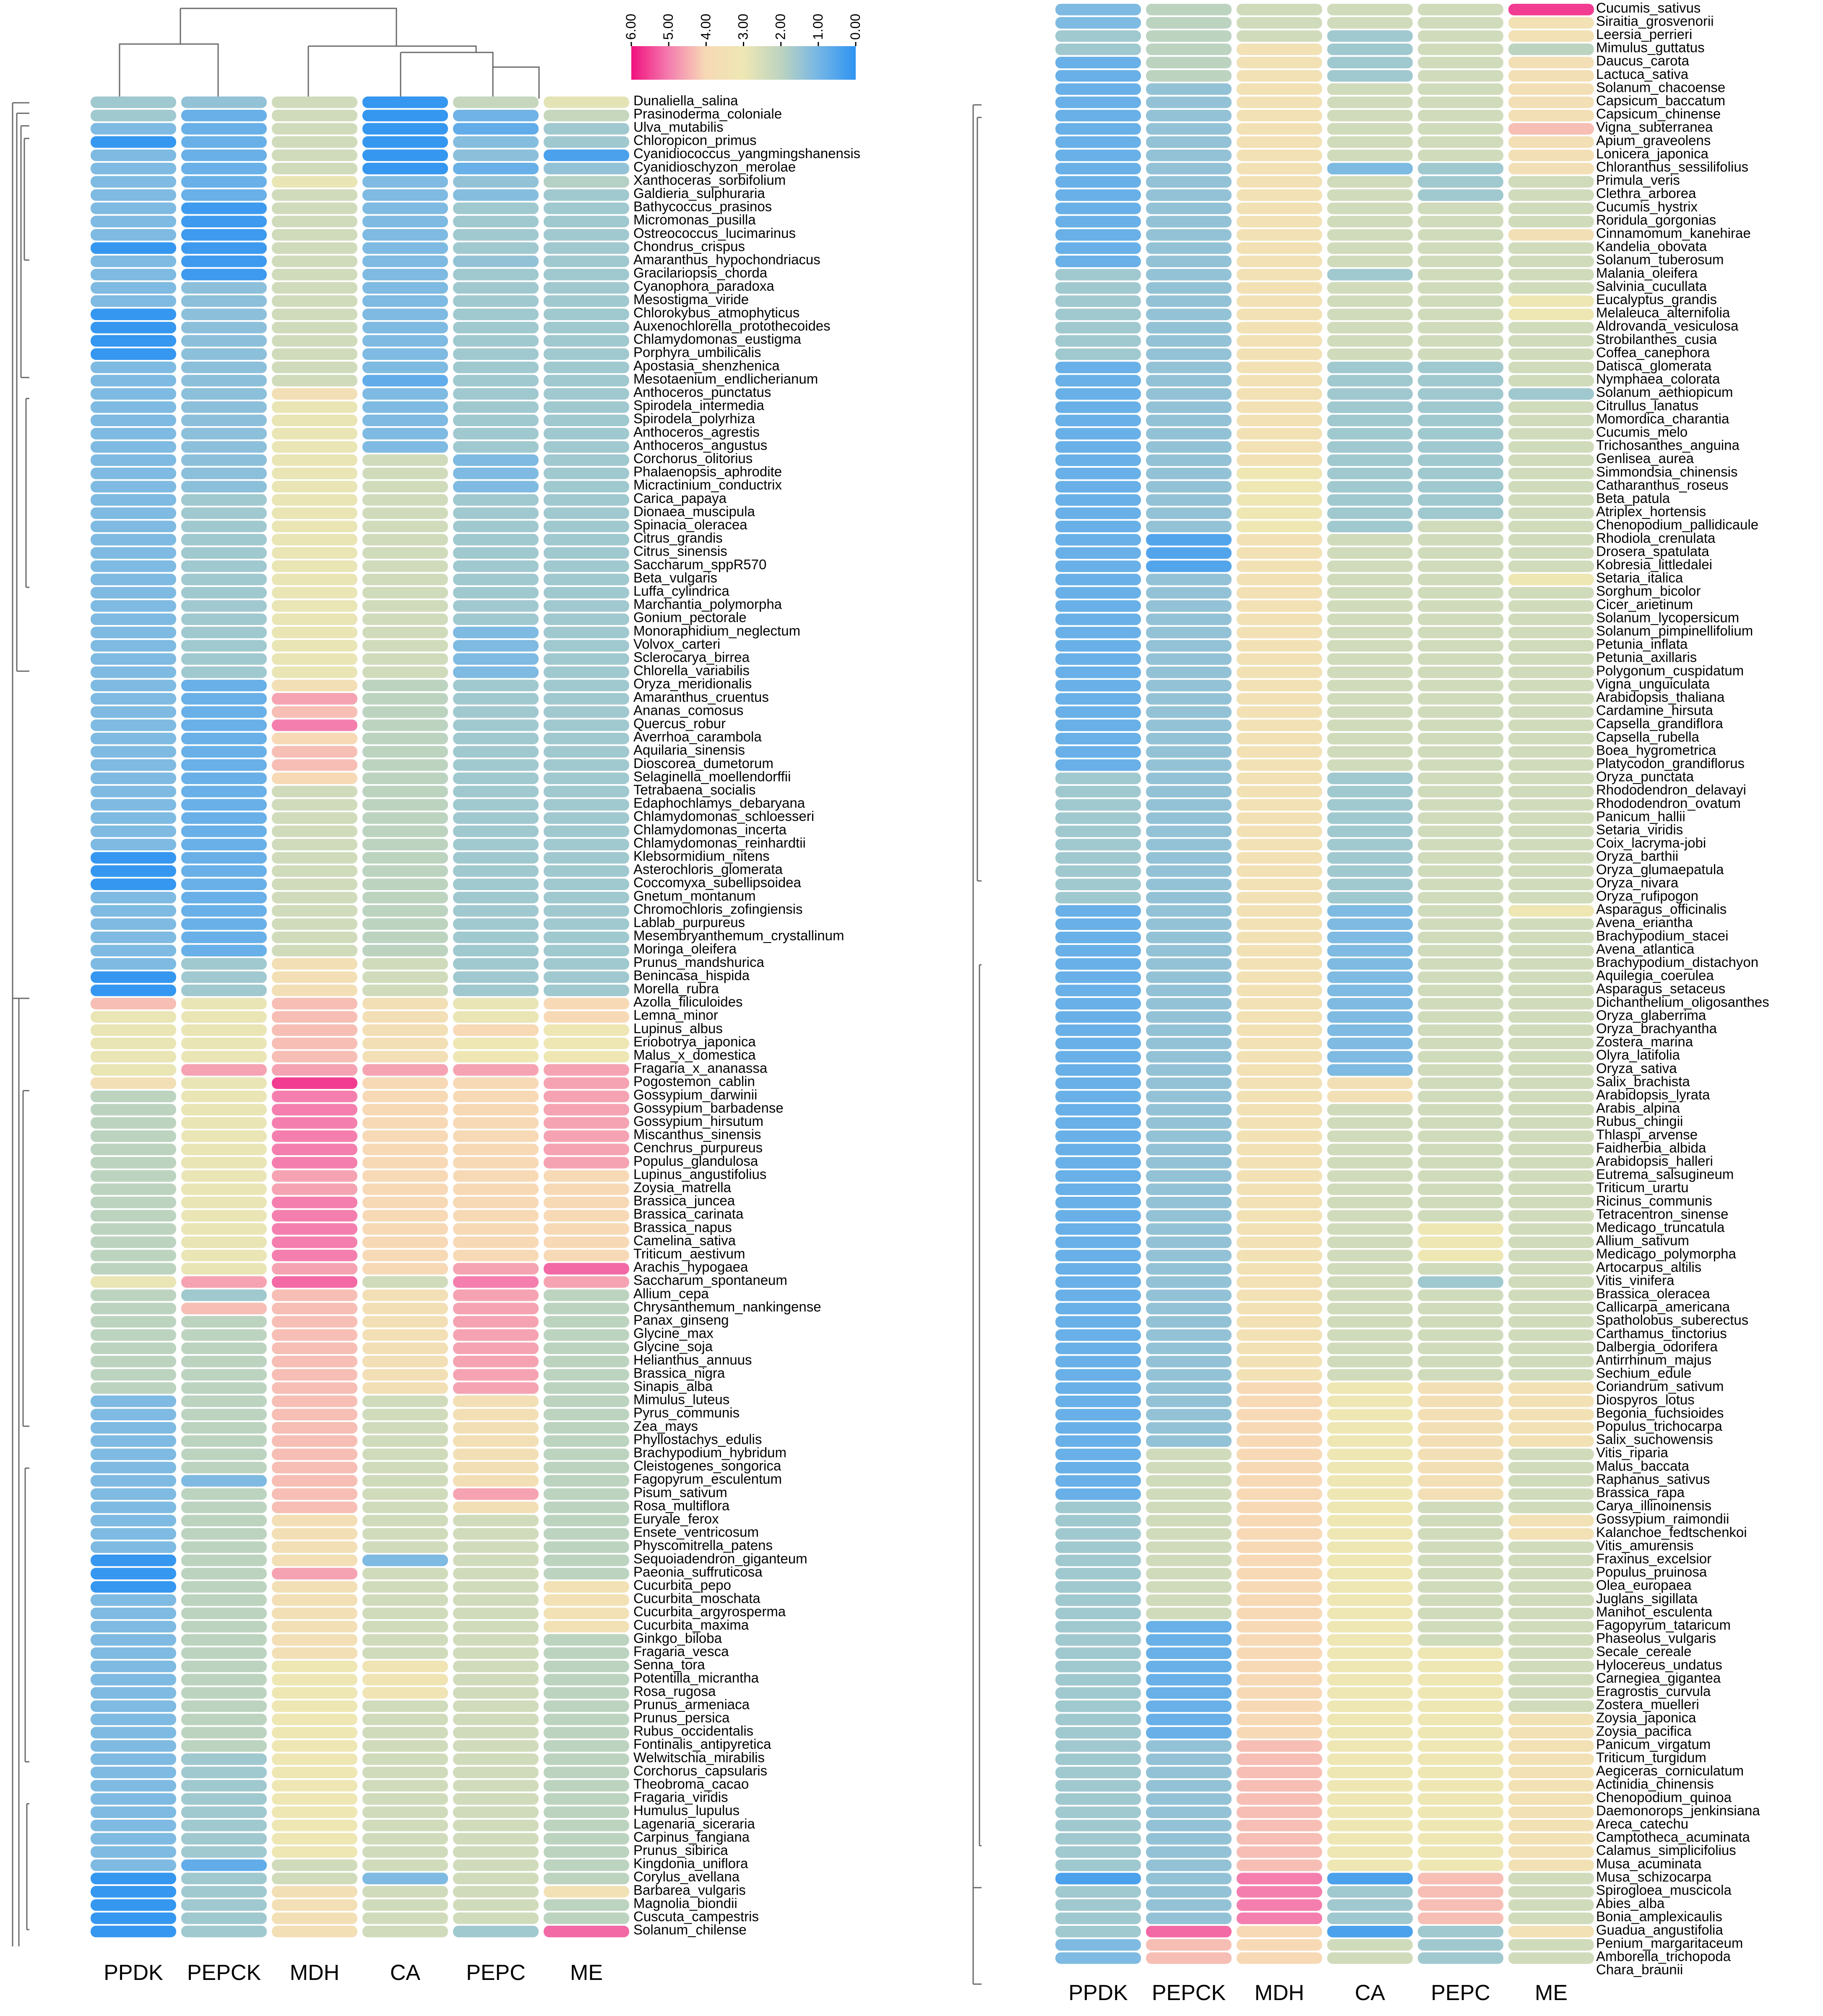 Image resolution: width=1823 pixels, height=2016 pixels. Describe the element at coordinates (1671, 790) in the screenshot. I see `row-label: Rhododendron_delavayi` at that location.